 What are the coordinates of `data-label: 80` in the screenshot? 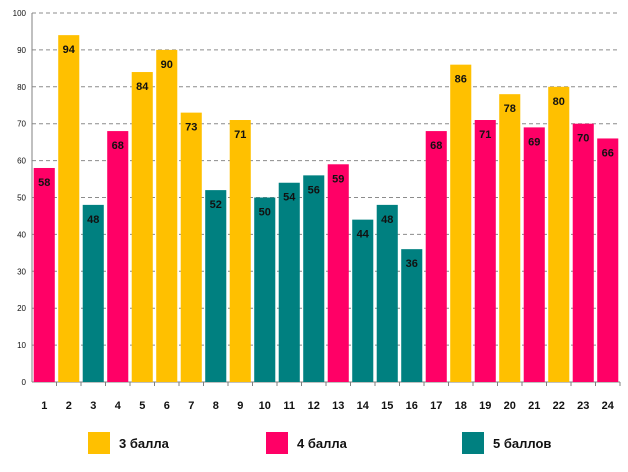 It's located at (559, 102).